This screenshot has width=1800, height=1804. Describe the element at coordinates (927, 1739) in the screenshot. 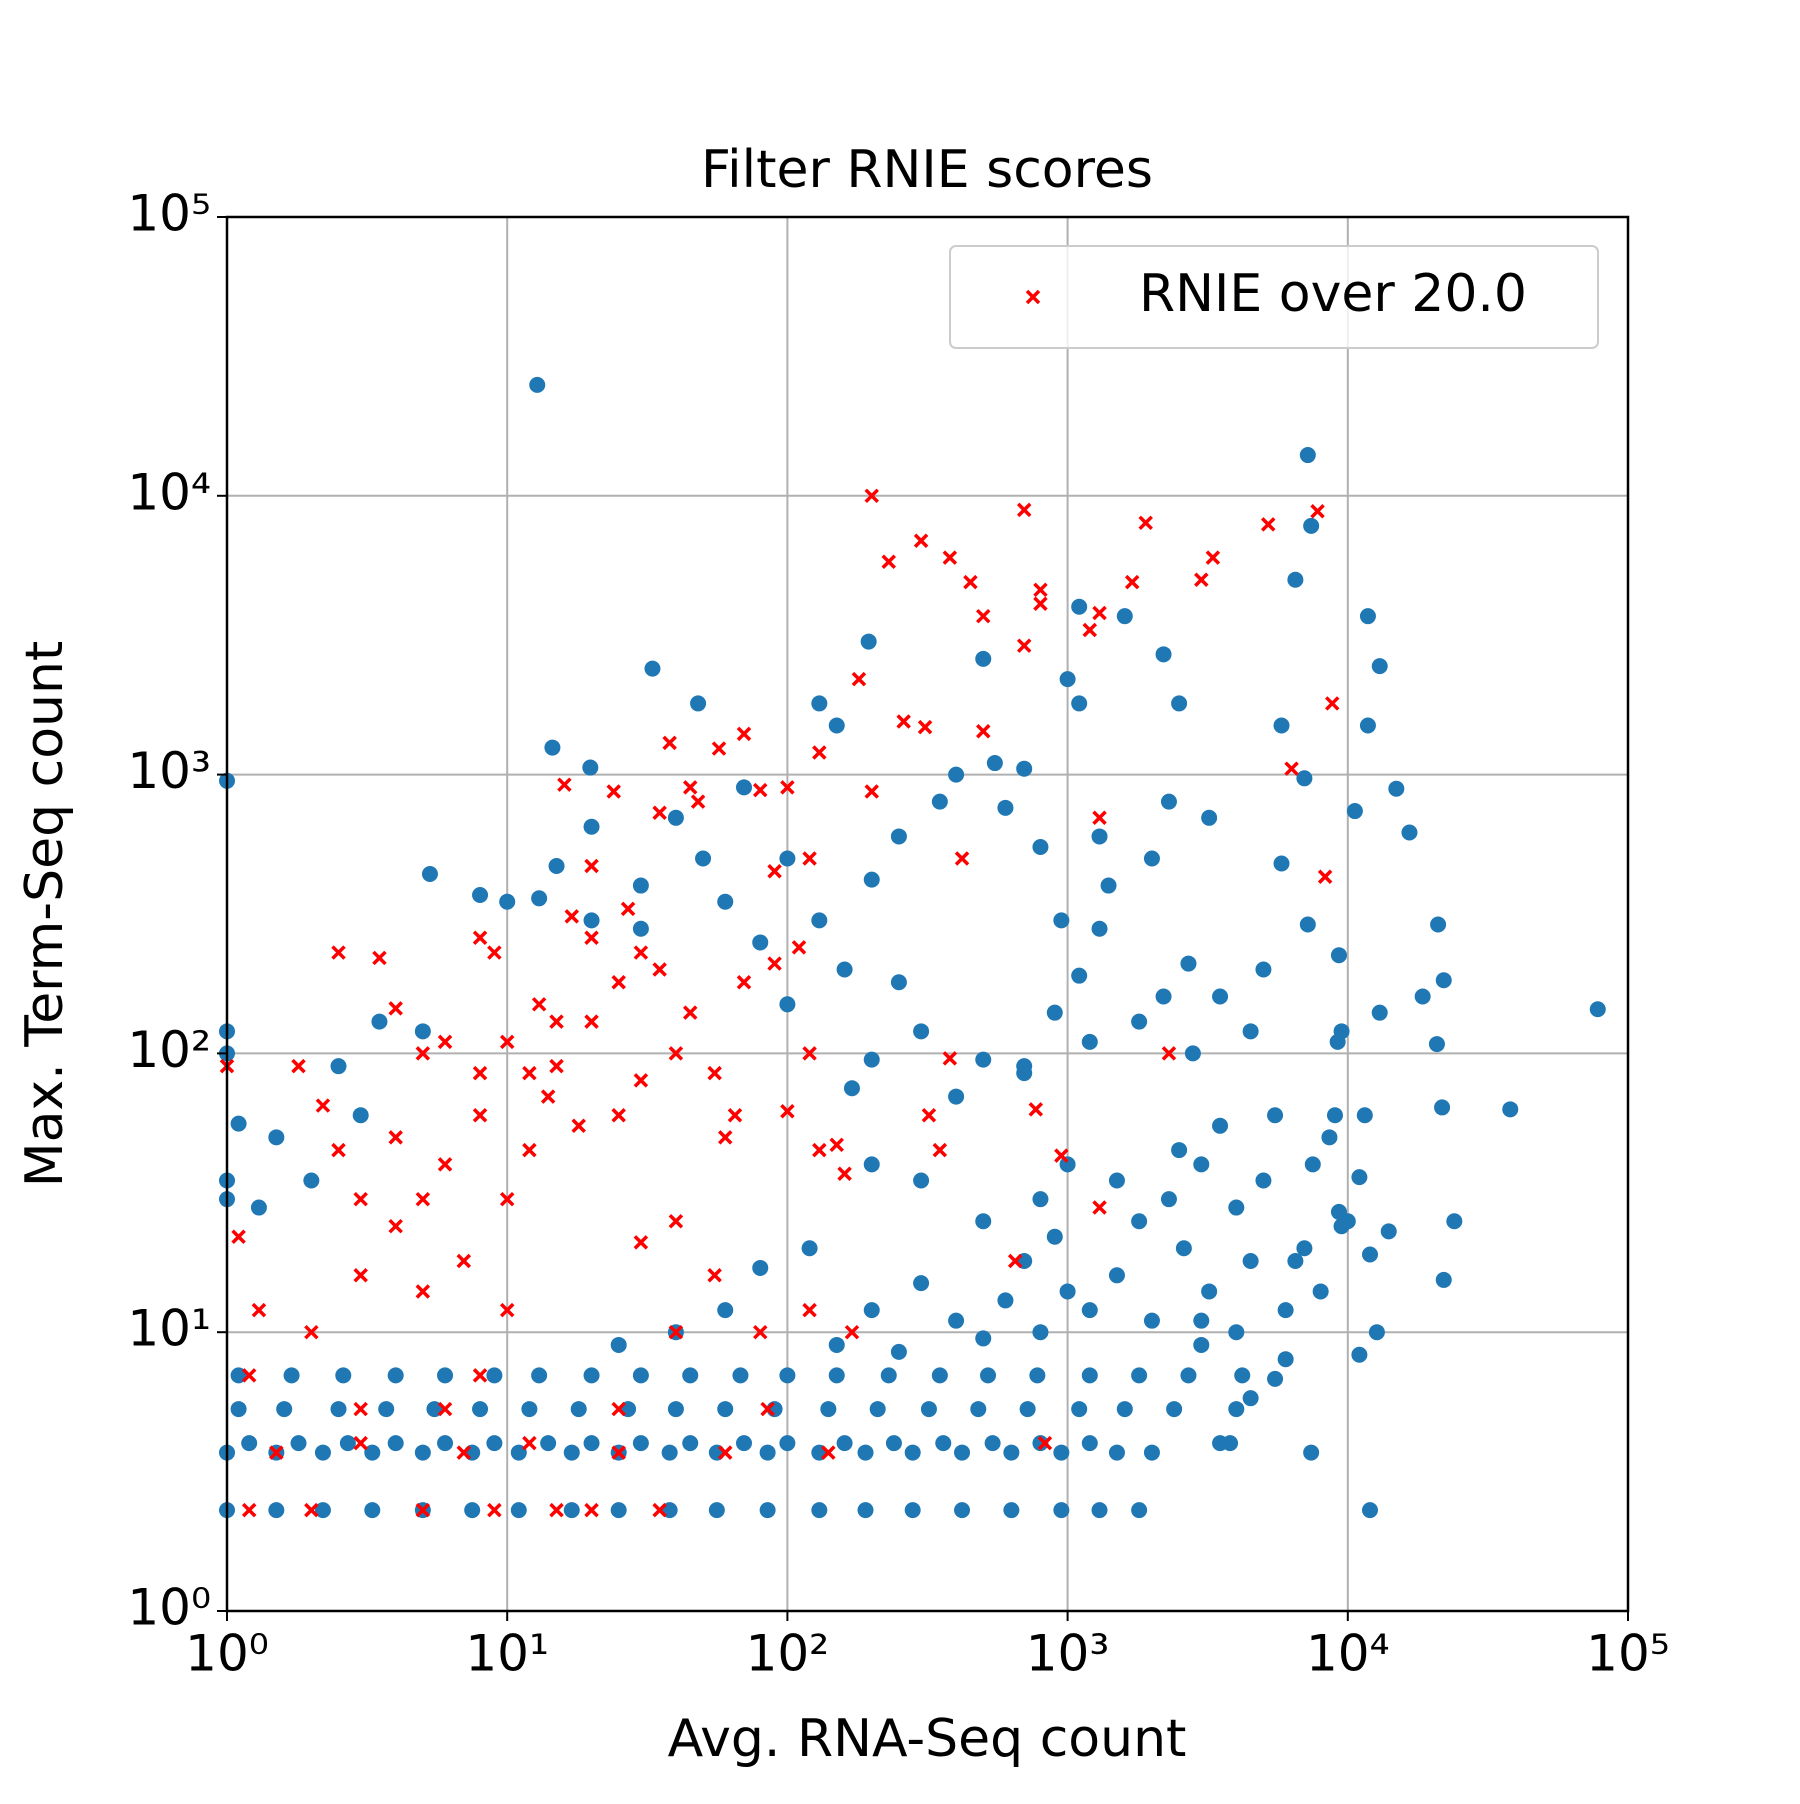

I see `x-axis-label: Avg. RNA-Seq count` at that location.